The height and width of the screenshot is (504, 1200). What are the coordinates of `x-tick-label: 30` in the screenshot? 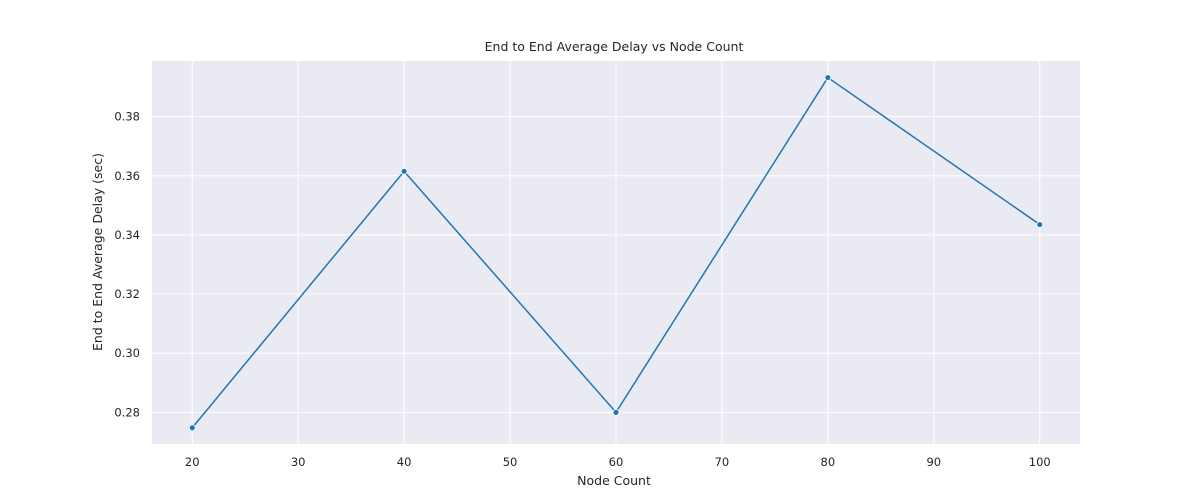 It's located at (298, 462).